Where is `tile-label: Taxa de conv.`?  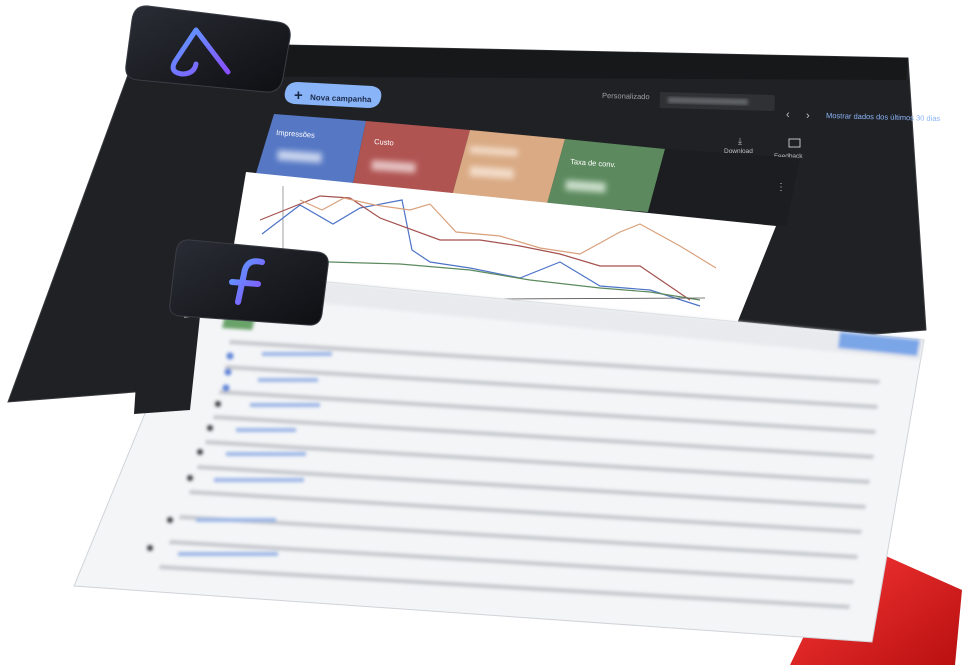
tile-label: Taxa de conv. is located at coordinates (593, 163).